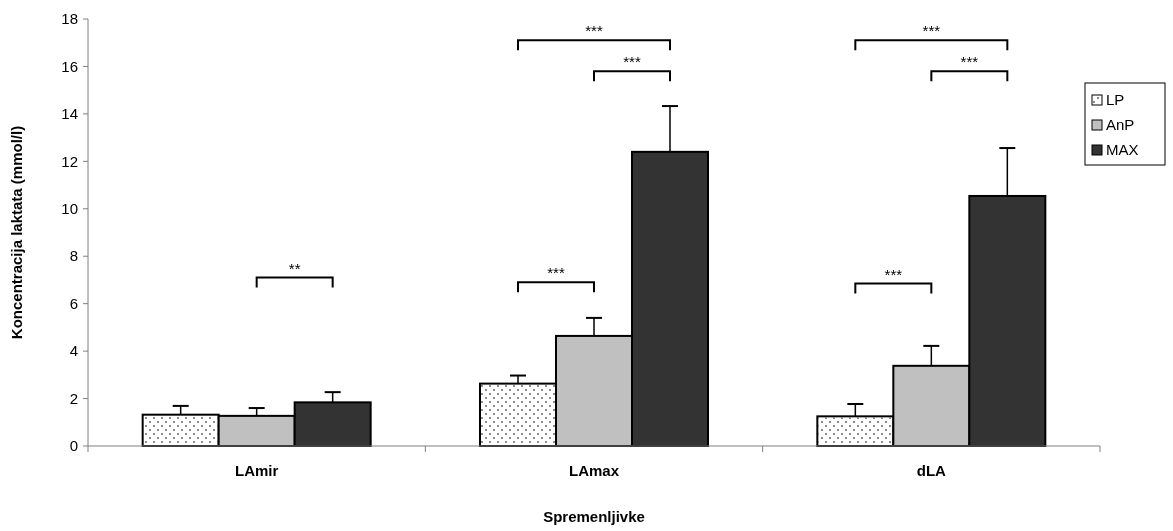 This screenshot has height=531, width=1173. I want to click on y-tick-label: 2, so click(73, 398).